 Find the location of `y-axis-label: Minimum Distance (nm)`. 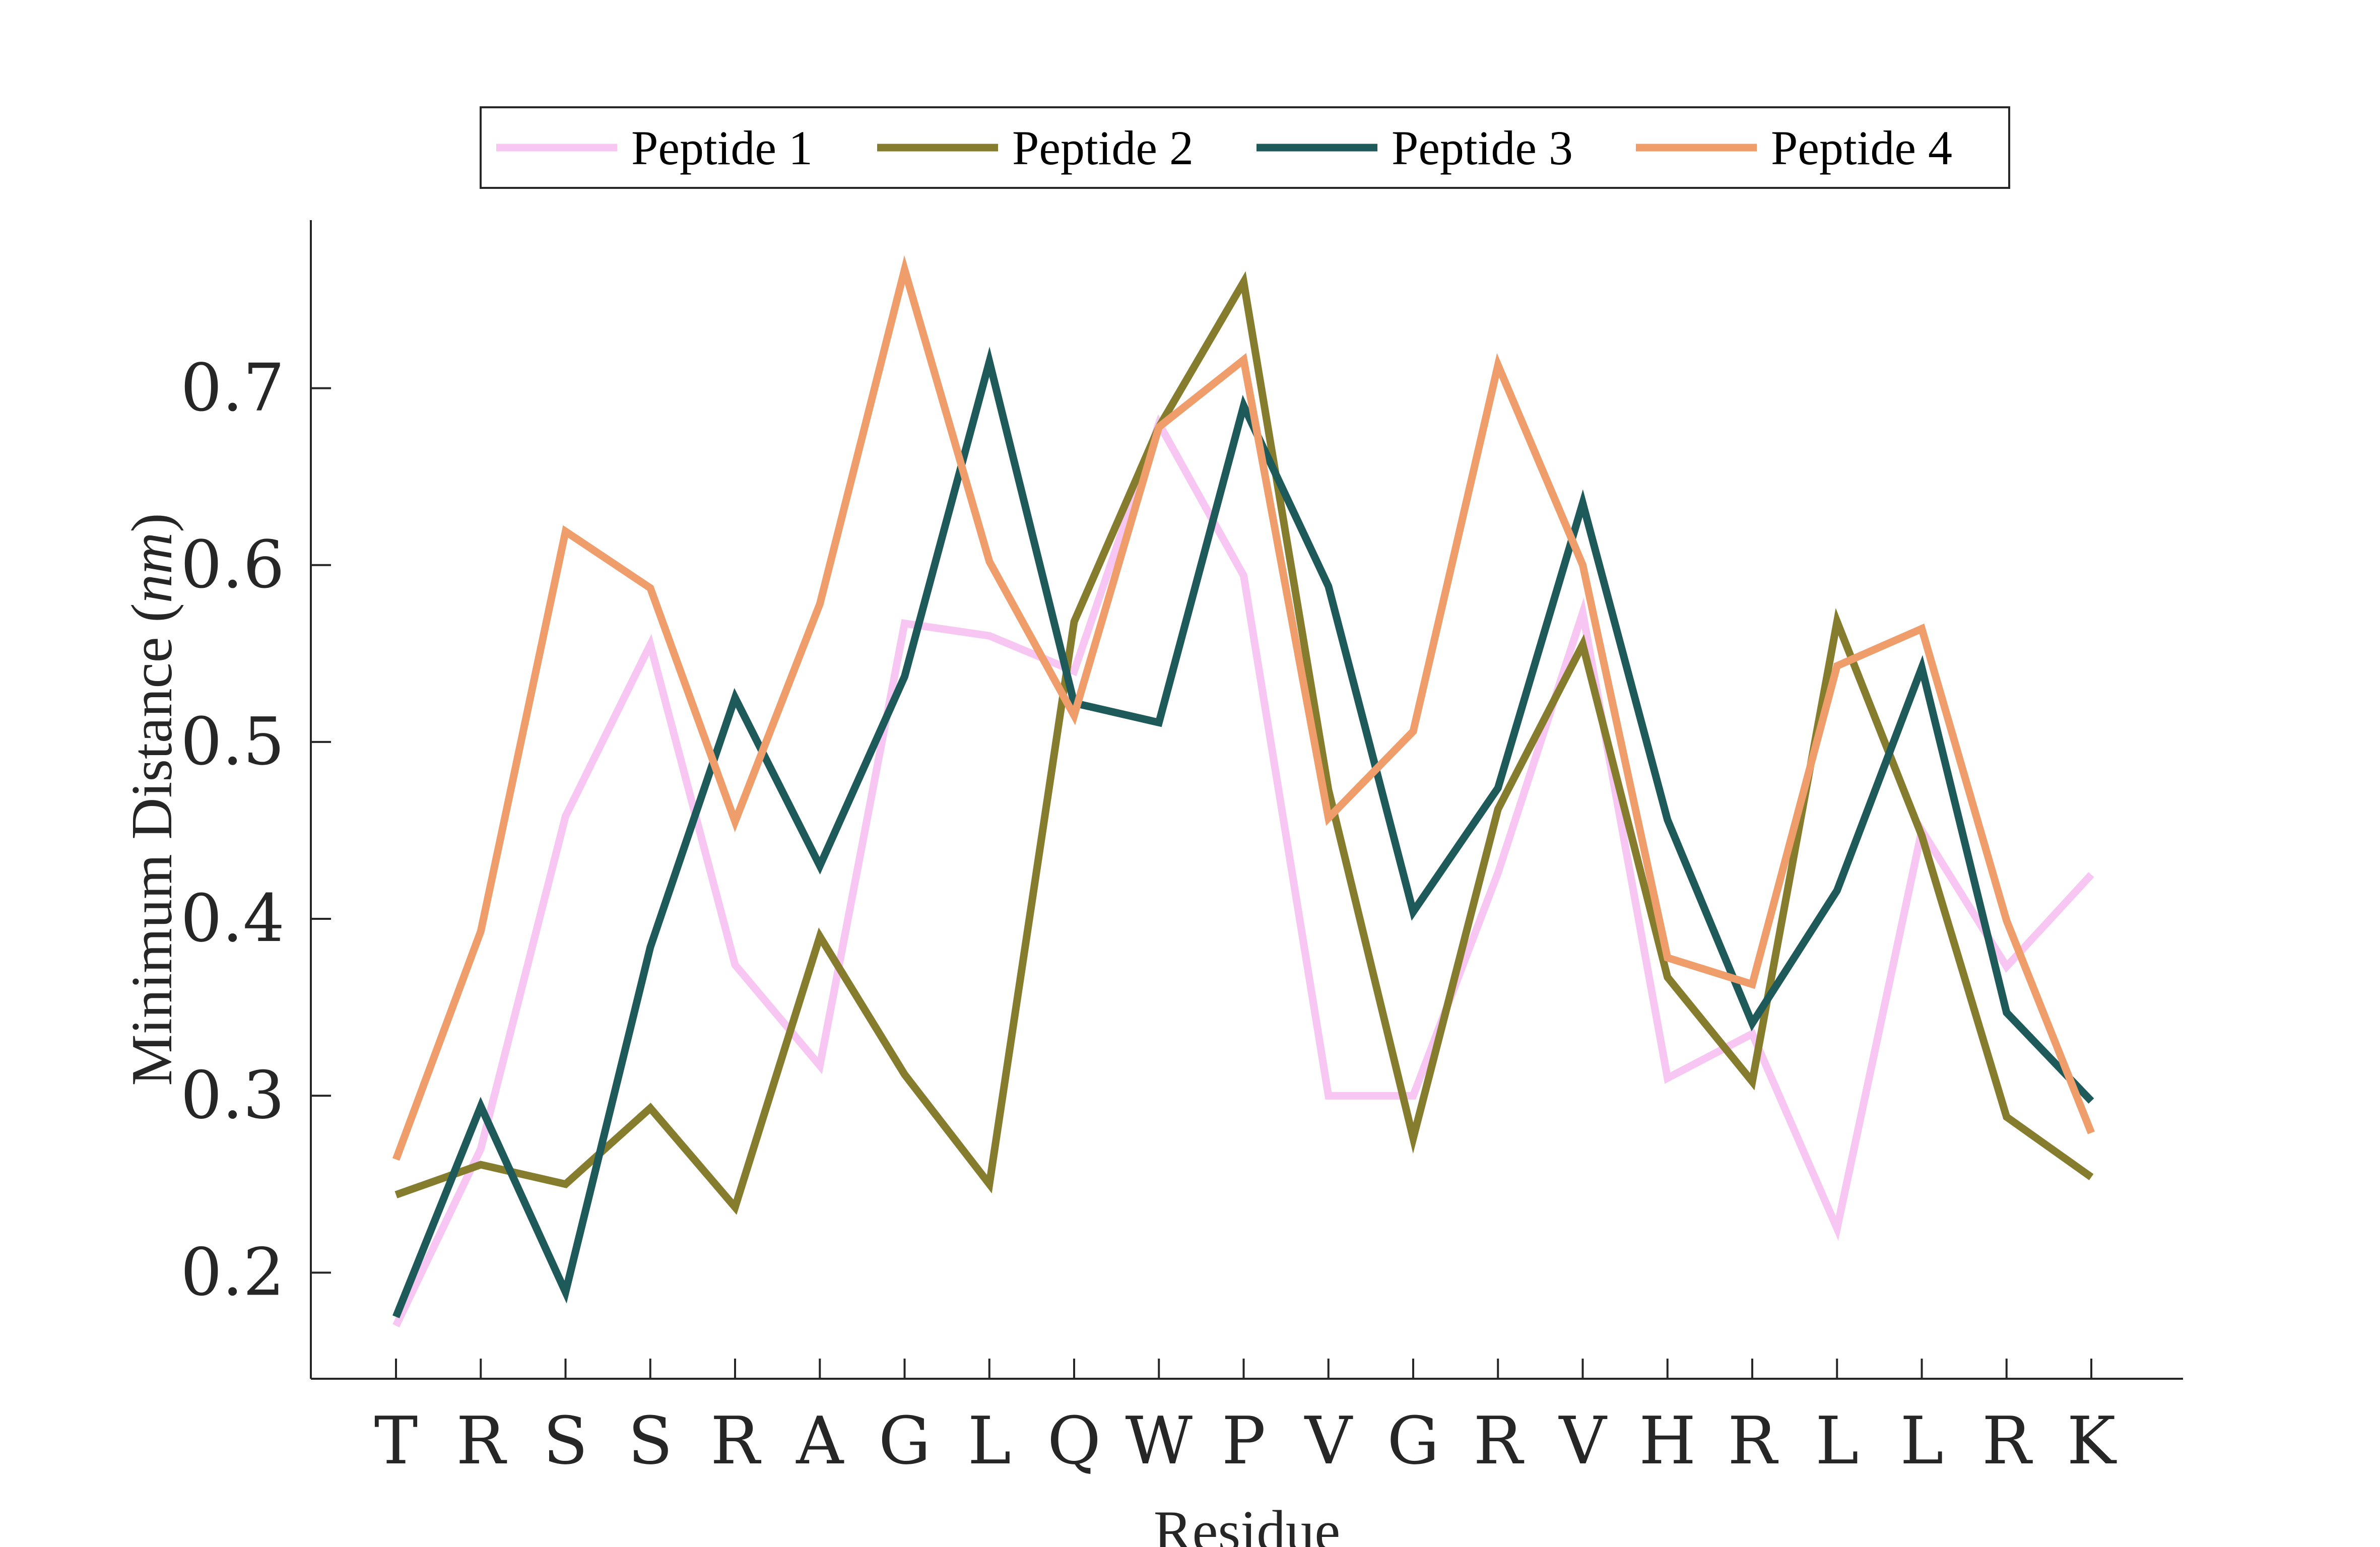

y-axis-label: Minimum Distance (nm) is located at coordinates (152, 799).